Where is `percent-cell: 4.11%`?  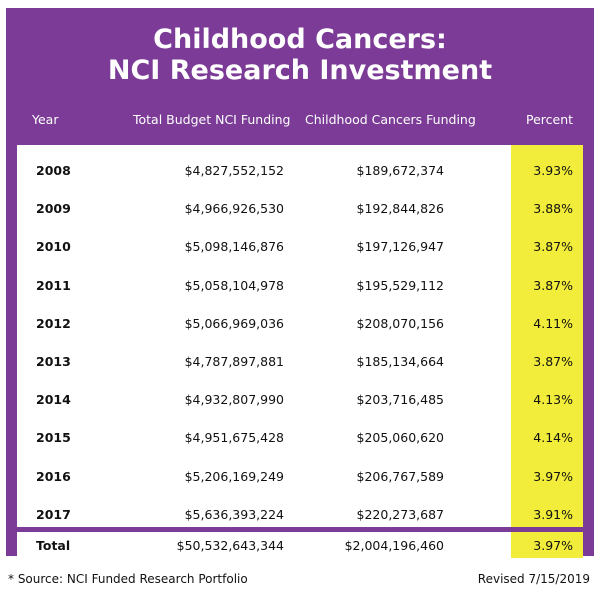 percent-cell: 4.11% is located at coordinates (553, 323).